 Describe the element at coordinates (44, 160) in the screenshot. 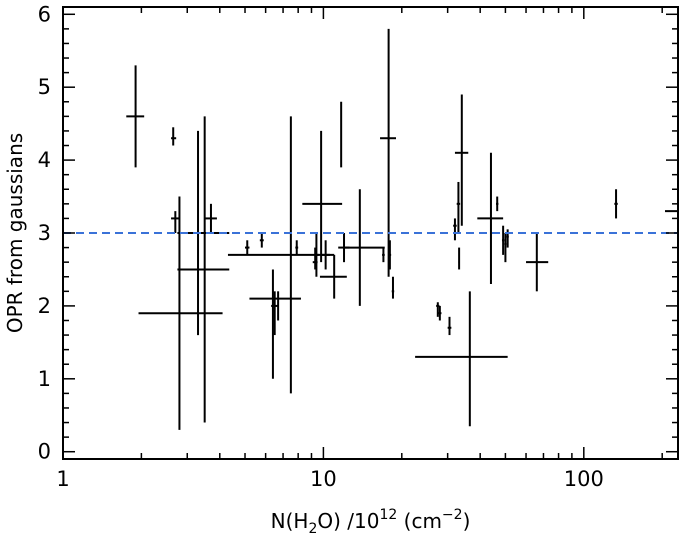

I see `y-tick-label: 4` at that location.